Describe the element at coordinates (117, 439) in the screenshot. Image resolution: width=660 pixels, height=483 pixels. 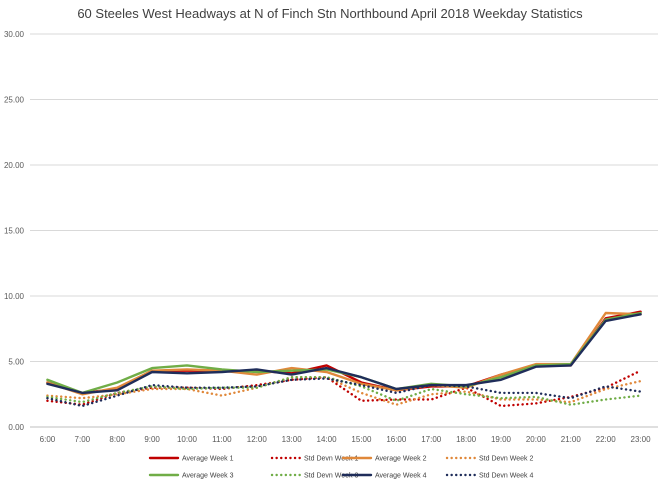
I see `x-tick-label: 8:00` at that location.